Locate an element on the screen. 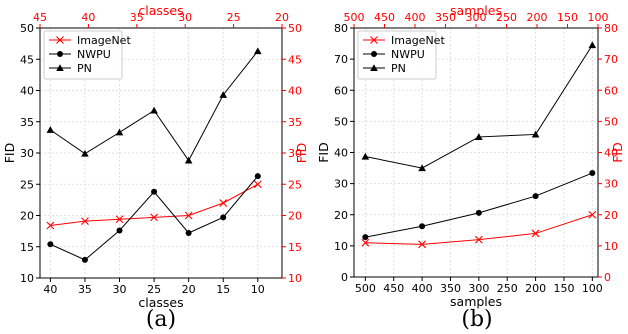 The image size is (628, 334). x-tick-label: 300 is located at coordinates (478, 288).